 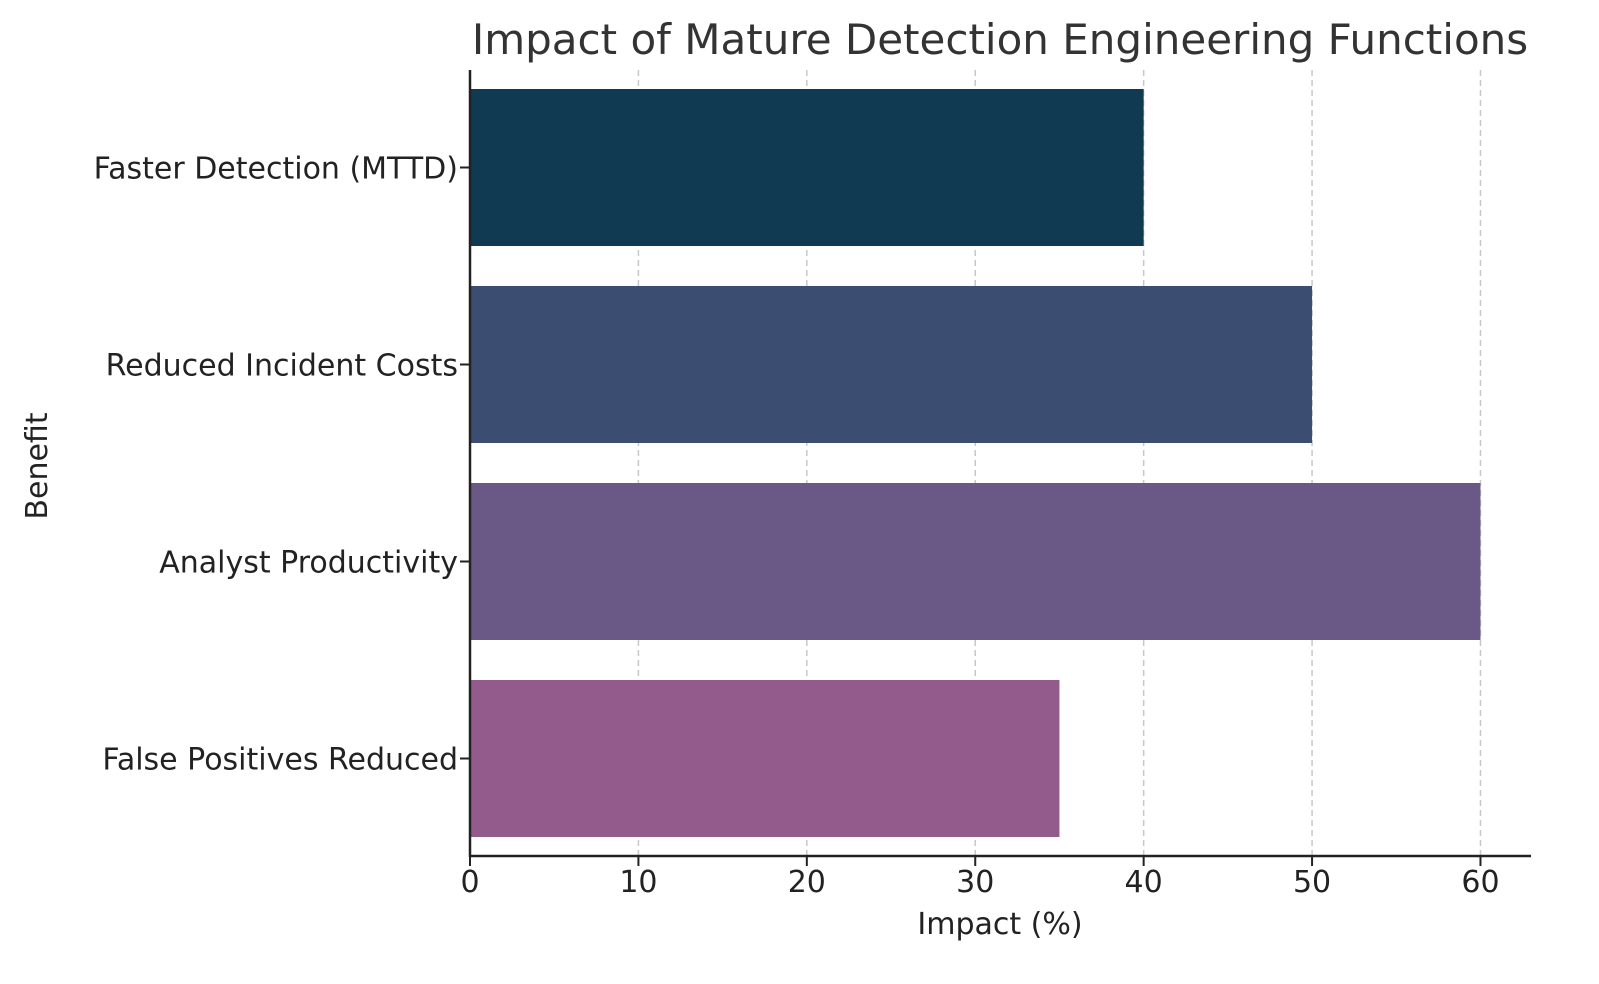 What do you see at coordinates (975, 882) in the screenshot?
I see `x-tick-label: 30` at bounding box center [975, 882].